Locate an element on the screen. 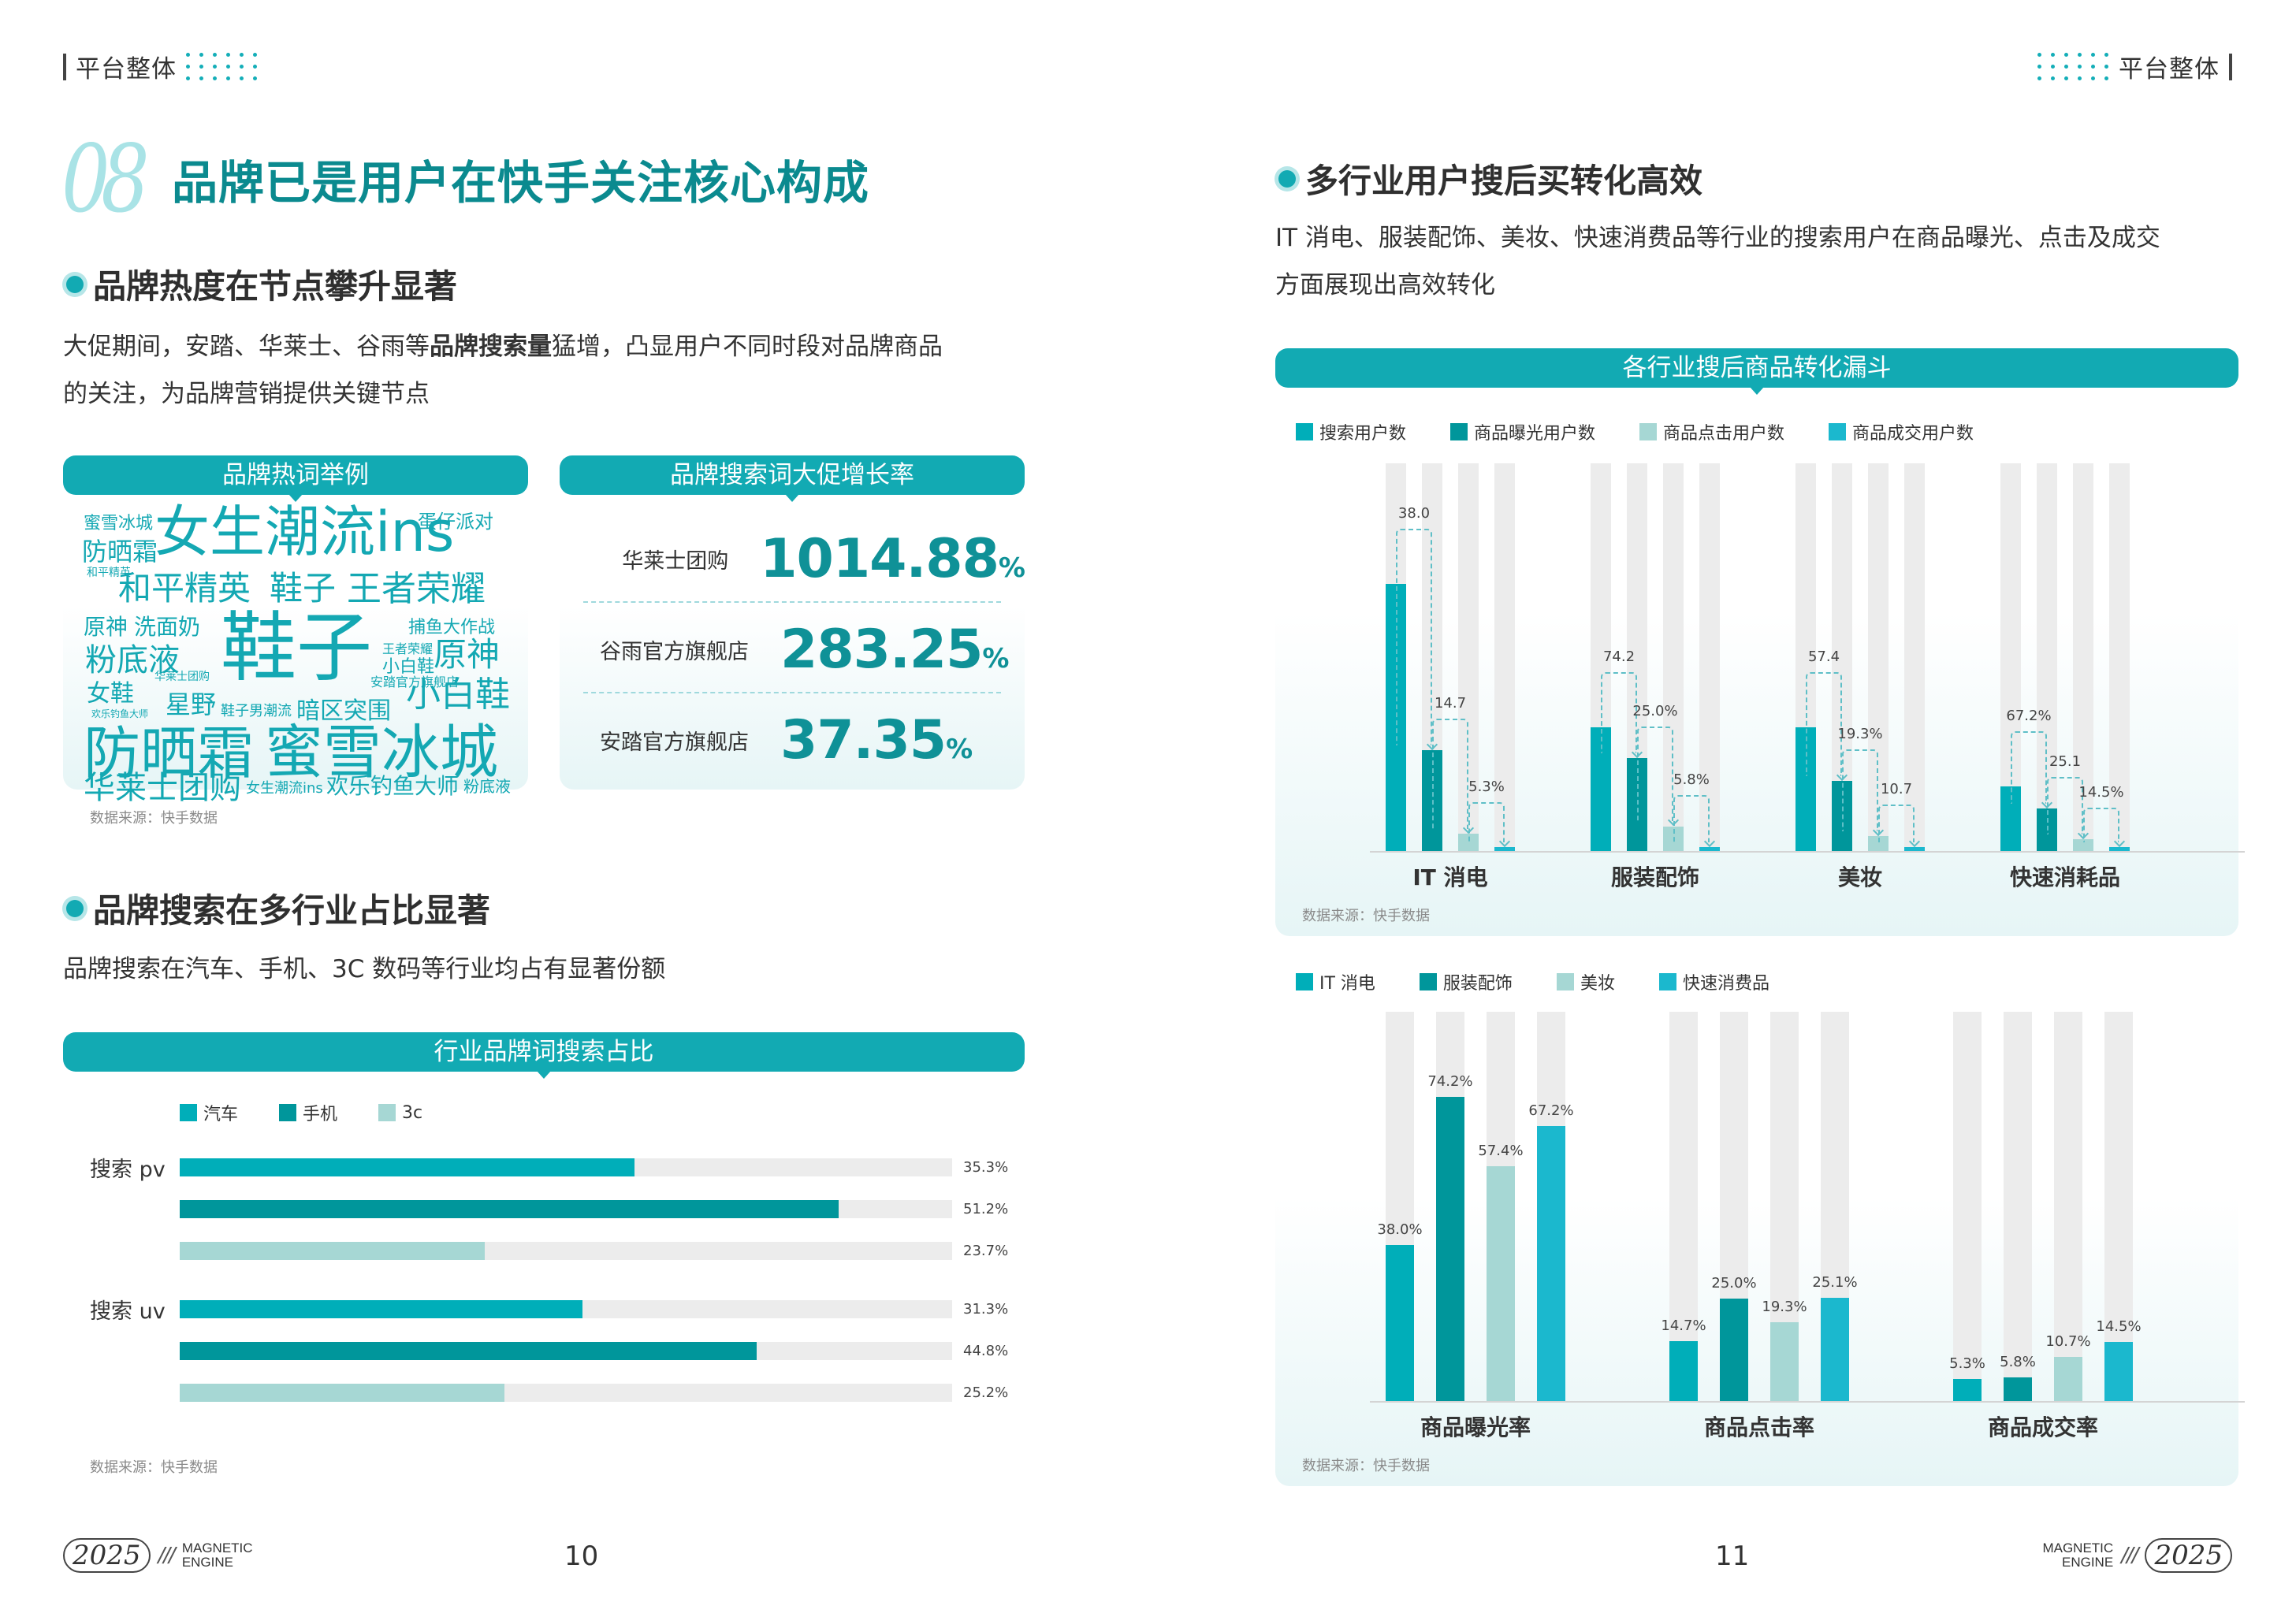  category-label: 商品曝光率 is located at coordinates (1475, 1427).